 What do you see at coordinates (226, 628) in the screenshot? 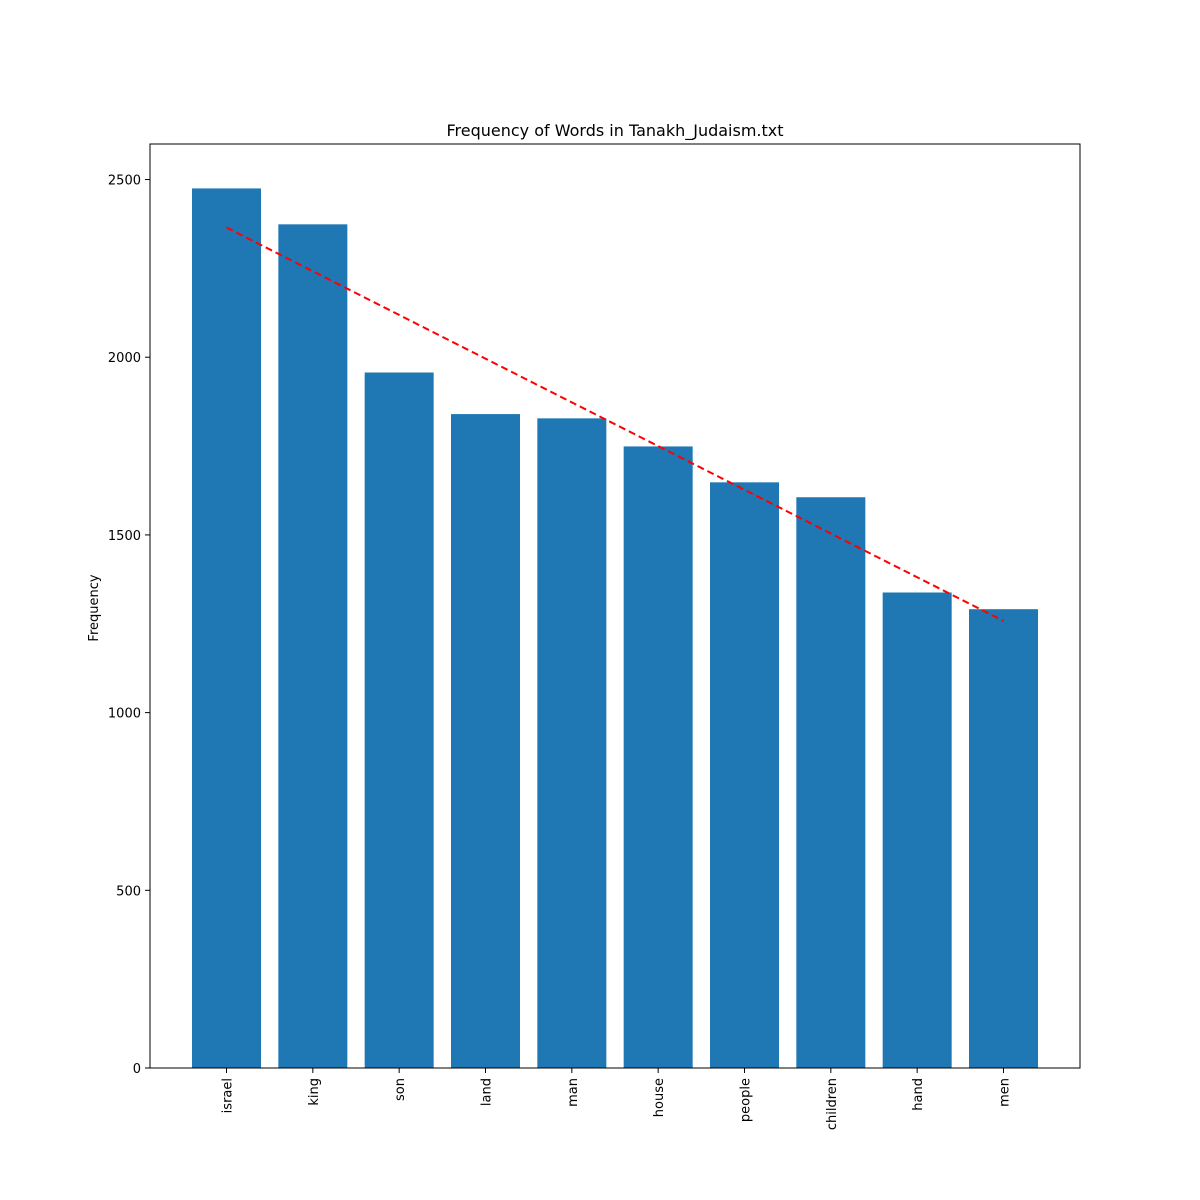
I see `bar-israel` at bounding box center [226, 628].